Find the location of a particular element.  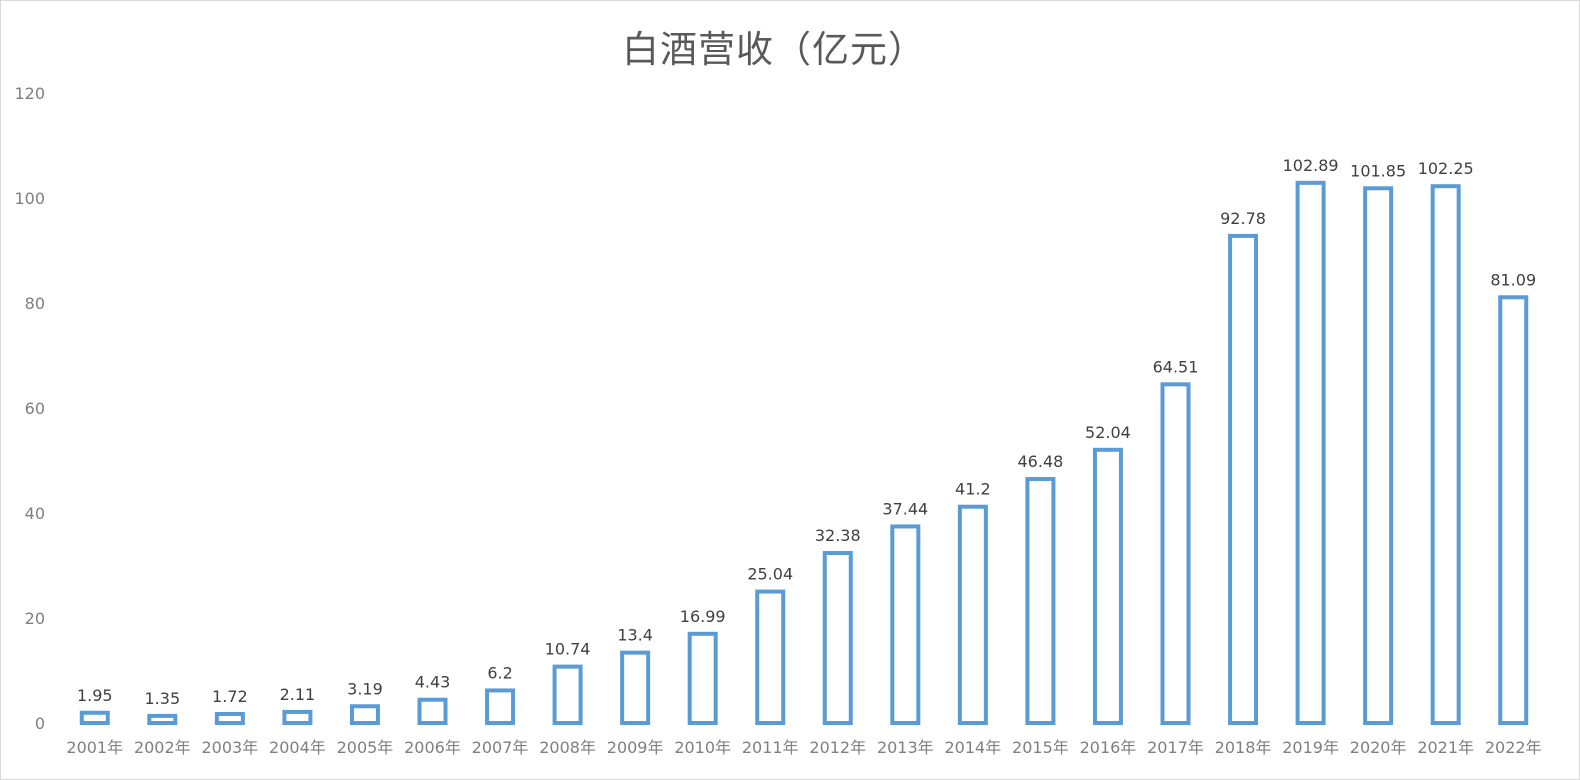

data-label: 102.25 is located at coordinates (1446, 168).